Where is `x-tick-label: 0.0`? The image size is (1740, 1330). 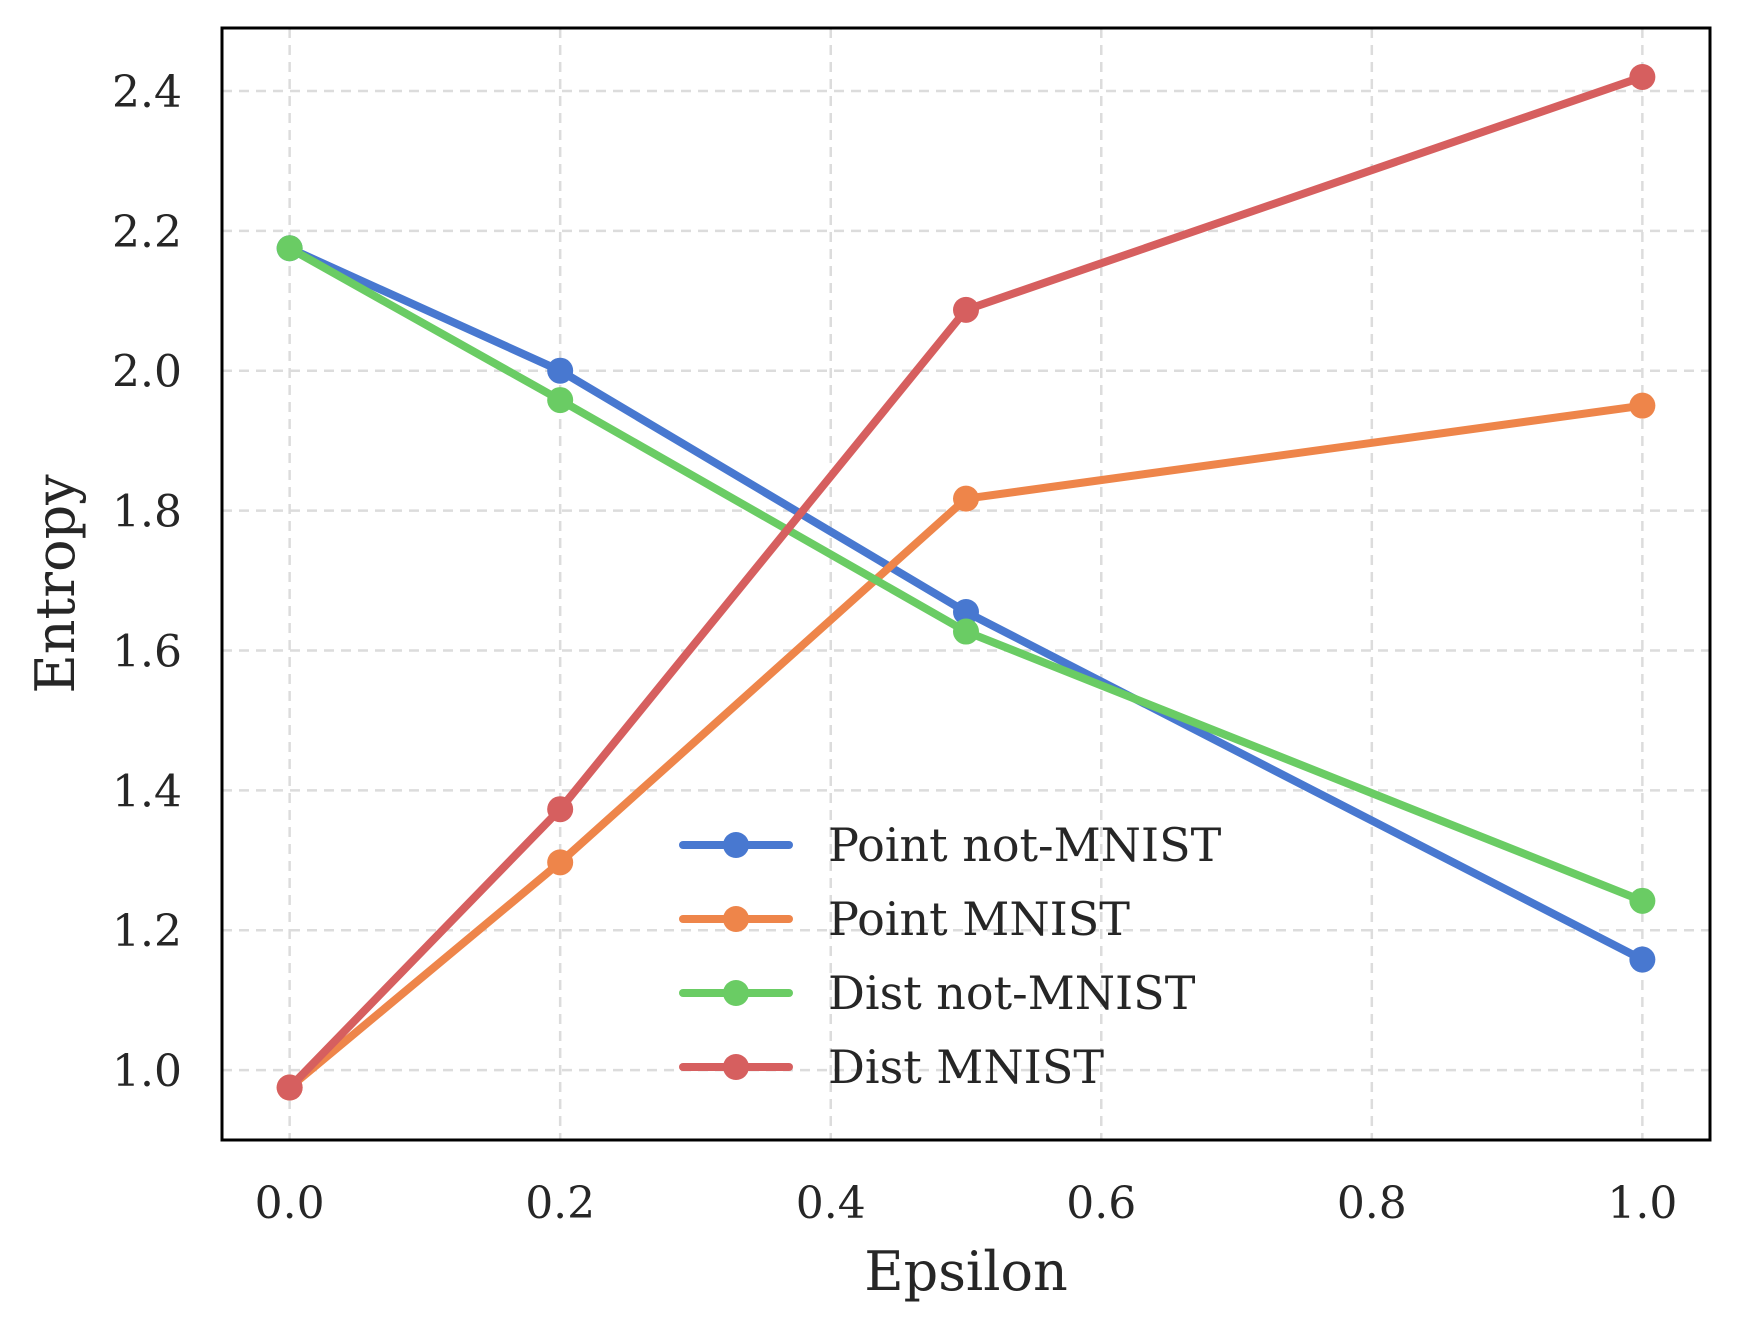
x-tick-label: 0.0 is located at coordinates (290, 1203).